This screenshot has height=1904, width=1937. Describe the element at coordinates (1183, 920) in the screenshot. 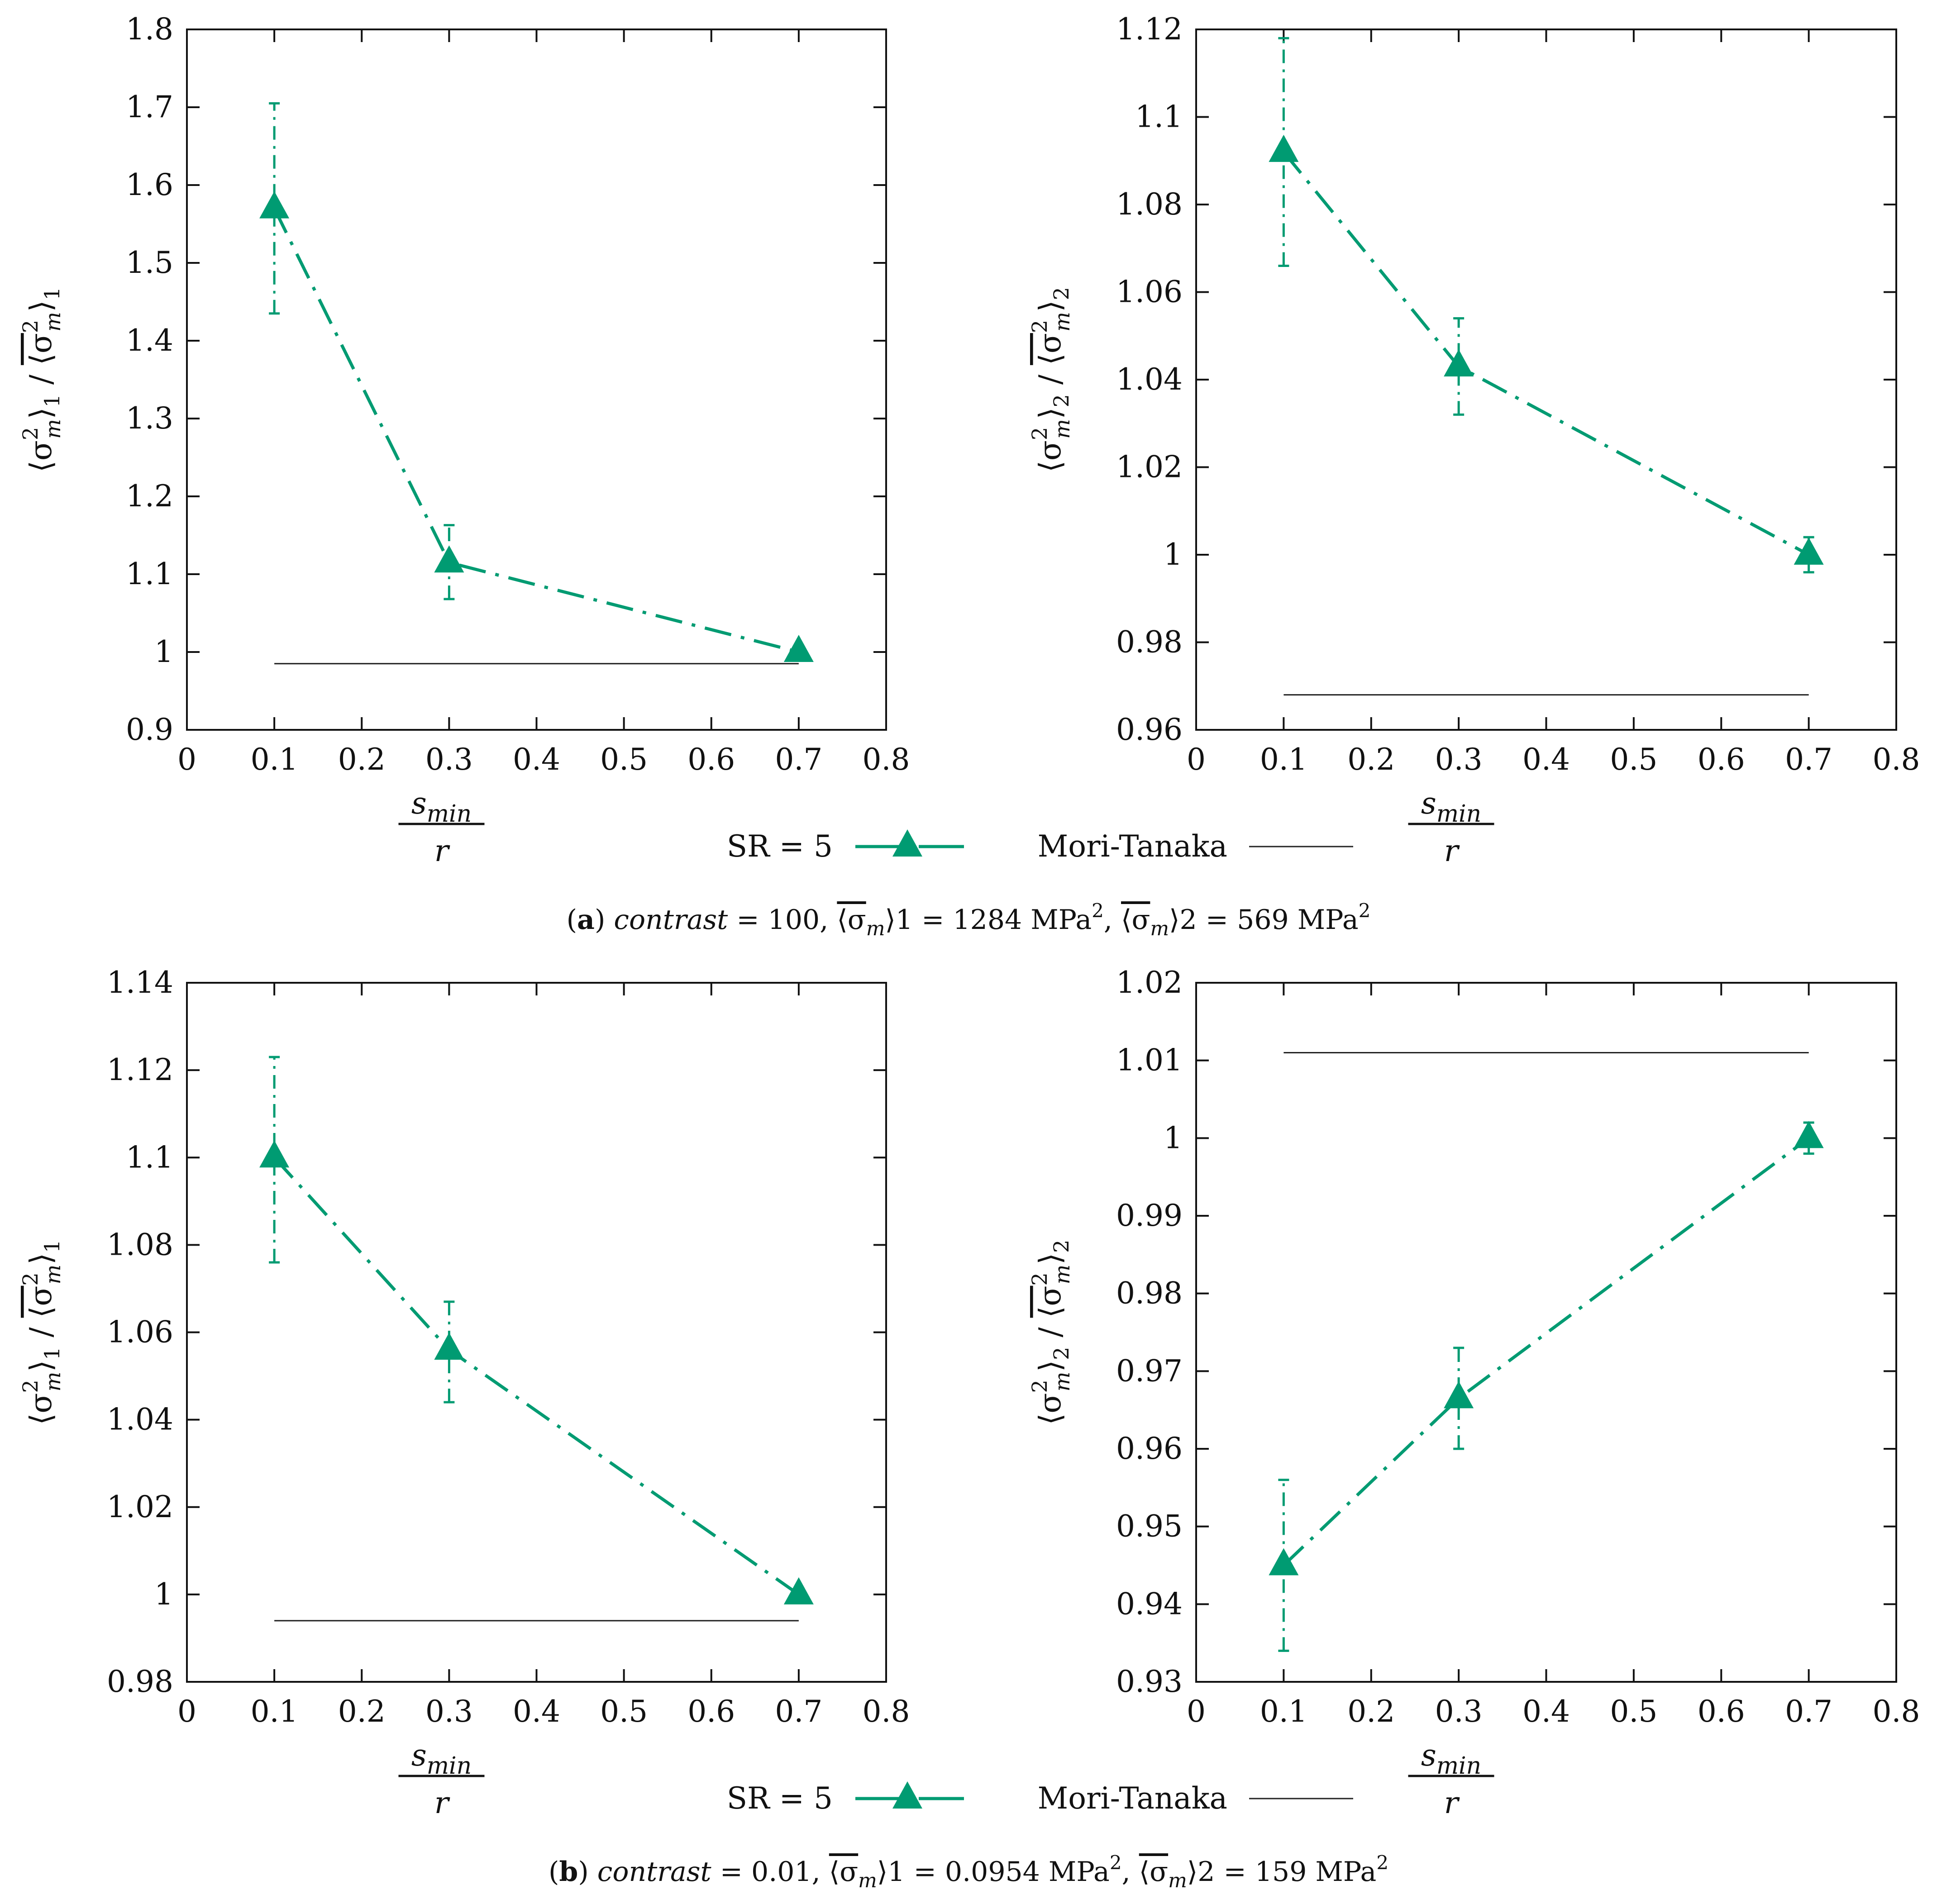

I see `caption-v2-idx: ⟩2` at that location.